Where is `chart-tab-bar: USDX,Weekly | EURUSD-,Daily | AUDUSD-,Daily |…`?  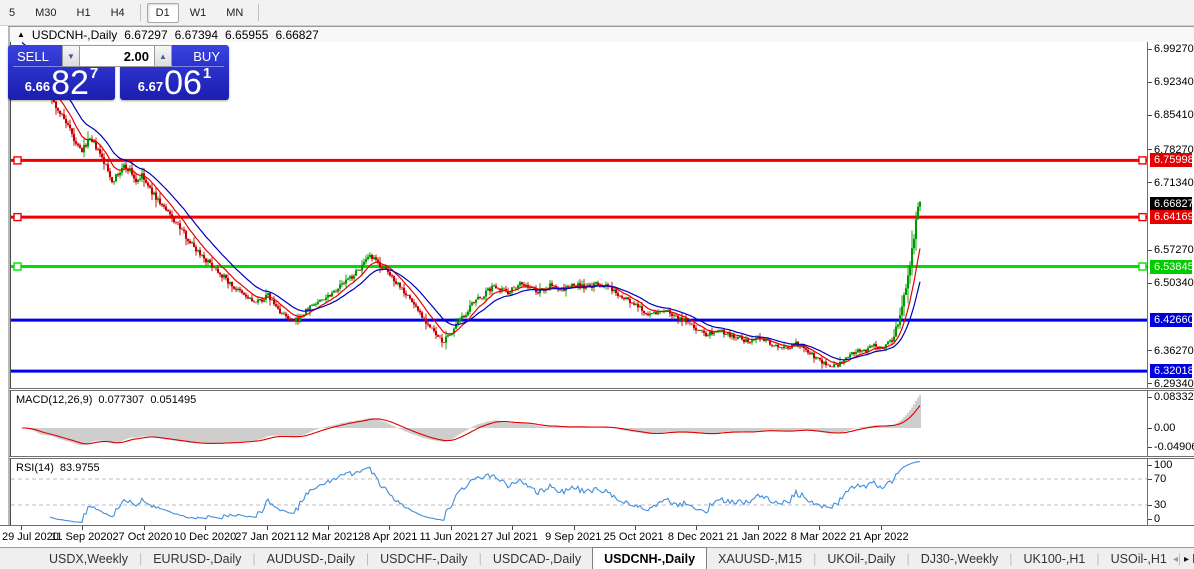
chart-tab-bar: USDX,Weekly | EURUSD-,Daily | AUDUSD-,Daily |… is located at coordinates (597, 558).